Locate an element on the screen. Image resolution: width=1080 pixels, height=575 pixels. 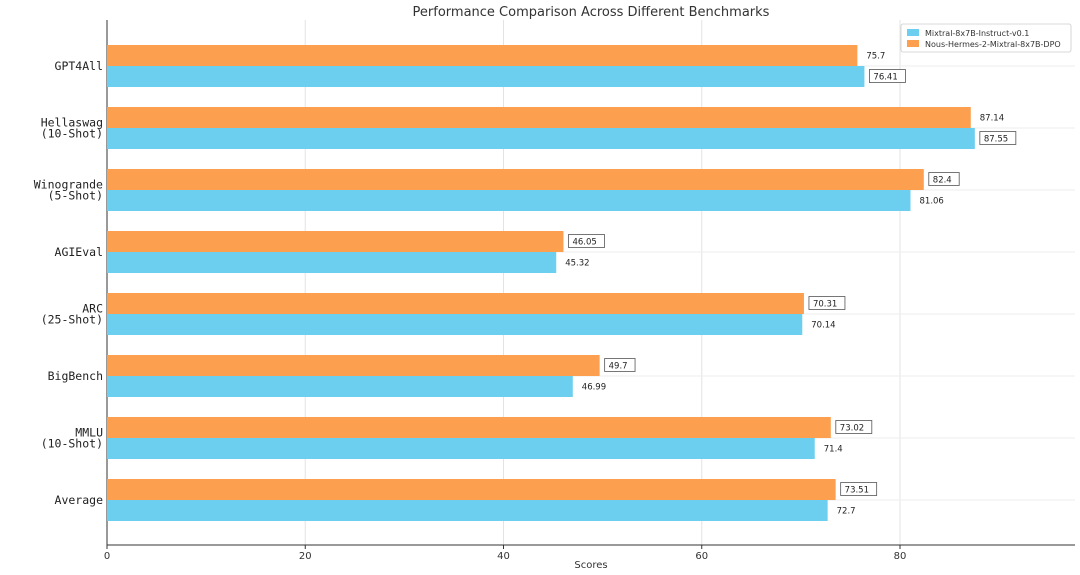
value-label-mixtral: 45.32 is located at coordinates (577, 264).